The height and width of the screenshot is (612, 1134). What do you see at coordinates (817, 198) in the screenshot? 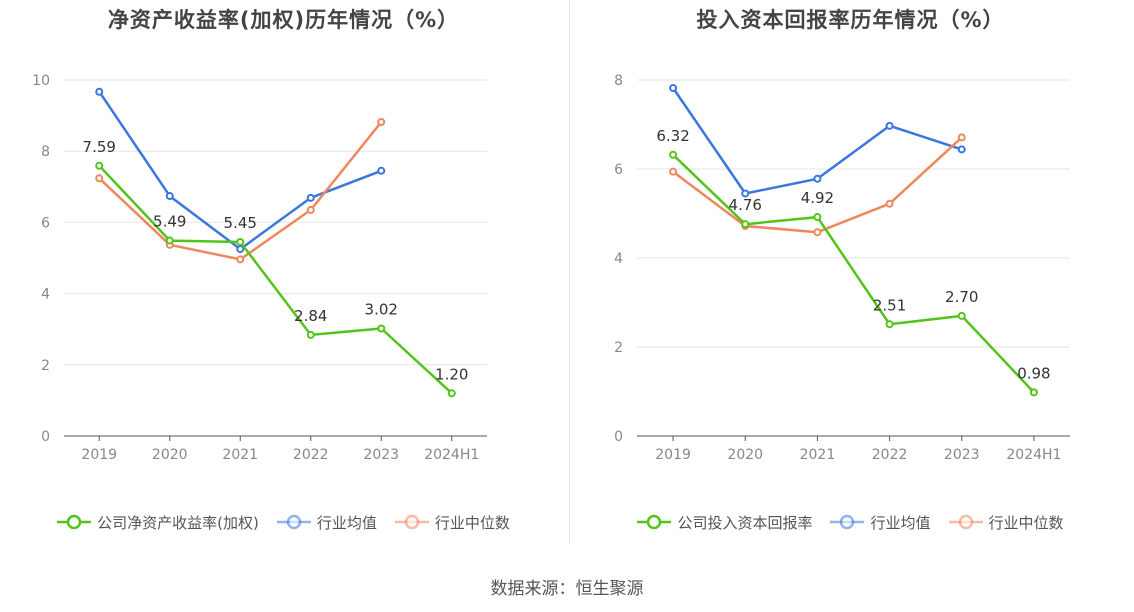
I see `roic-data-label: 4.92` at bounding box center [817, 198].